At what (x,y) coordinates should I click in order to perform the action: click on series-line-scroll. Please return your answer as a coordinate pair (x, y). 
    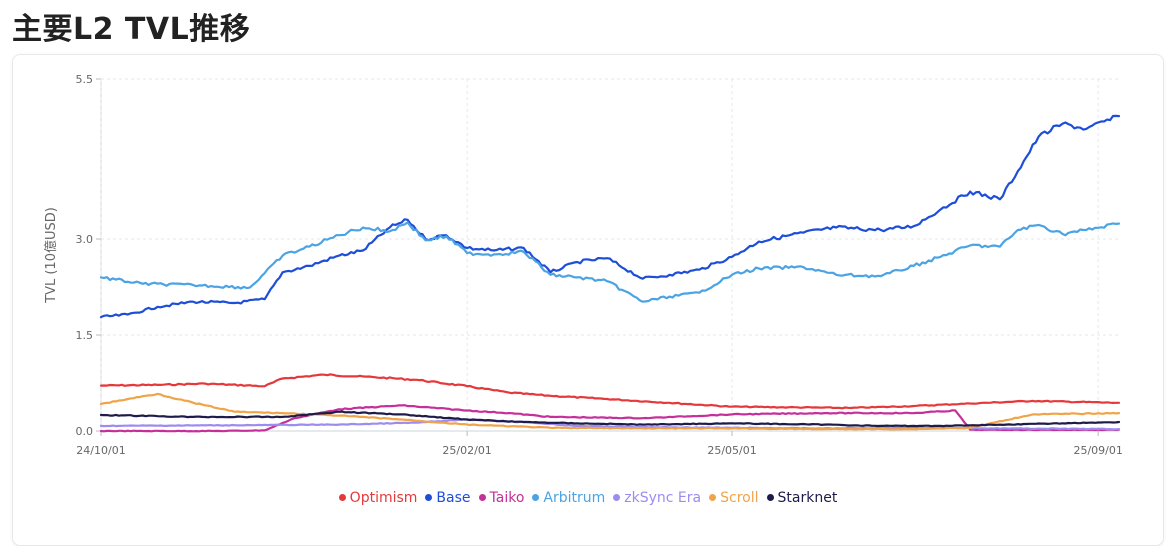
    Looking at the image, I should click on (610, 411).